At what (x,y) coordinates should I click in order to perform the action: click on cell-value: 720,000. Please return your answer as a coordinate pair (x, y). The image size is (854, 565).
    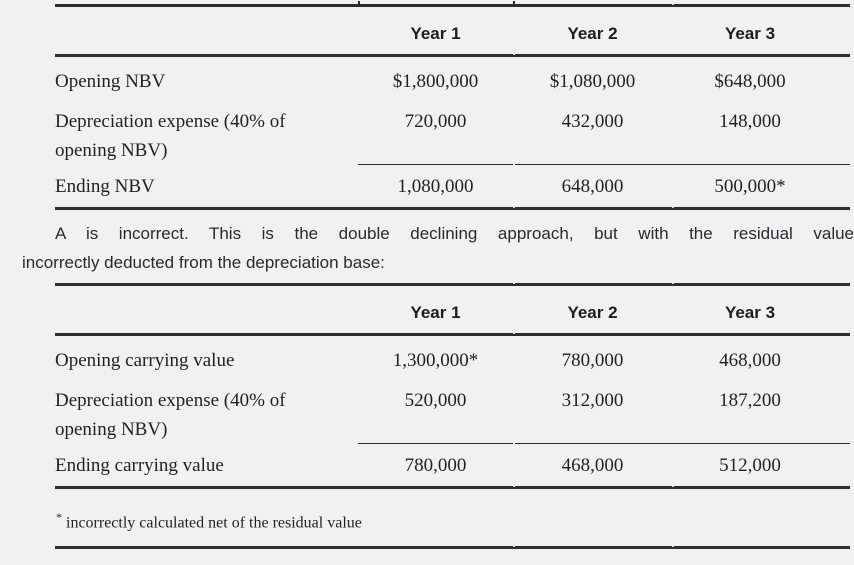
    Looking at the image, I should click on (435, 121).